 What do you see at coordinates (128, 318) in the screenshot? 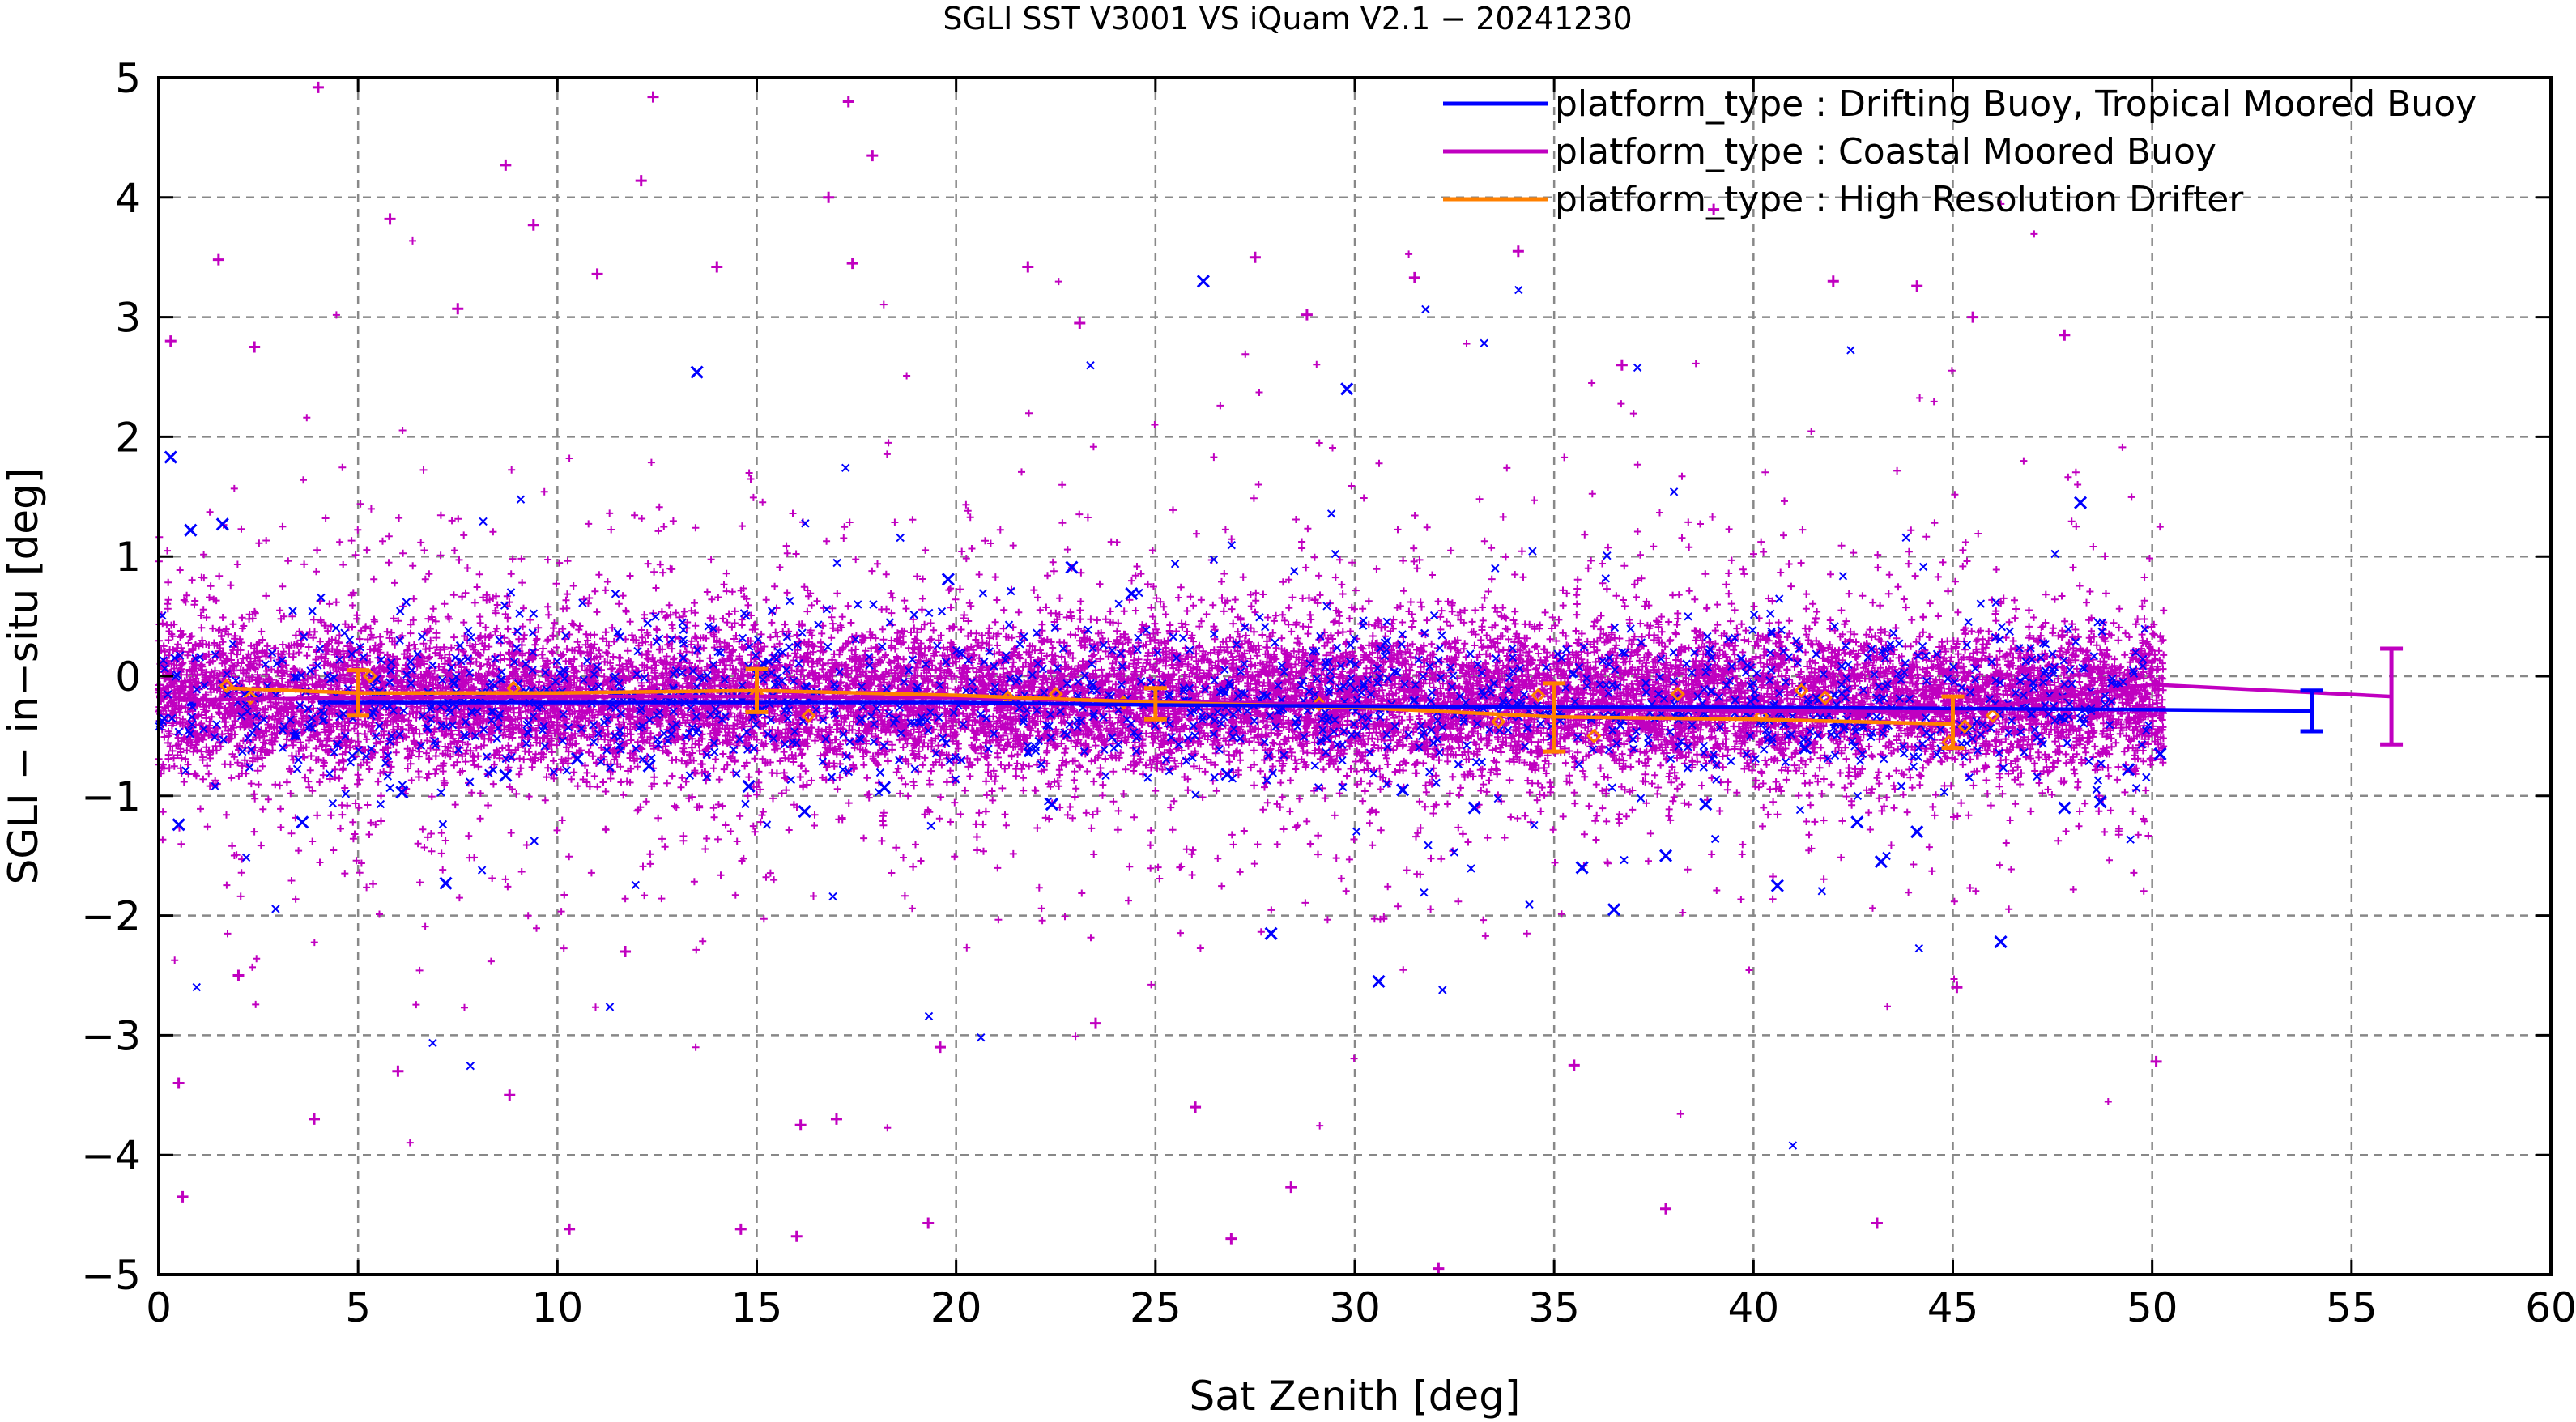
I see `y-tick-label: 3` at bounding box center [128, 318].